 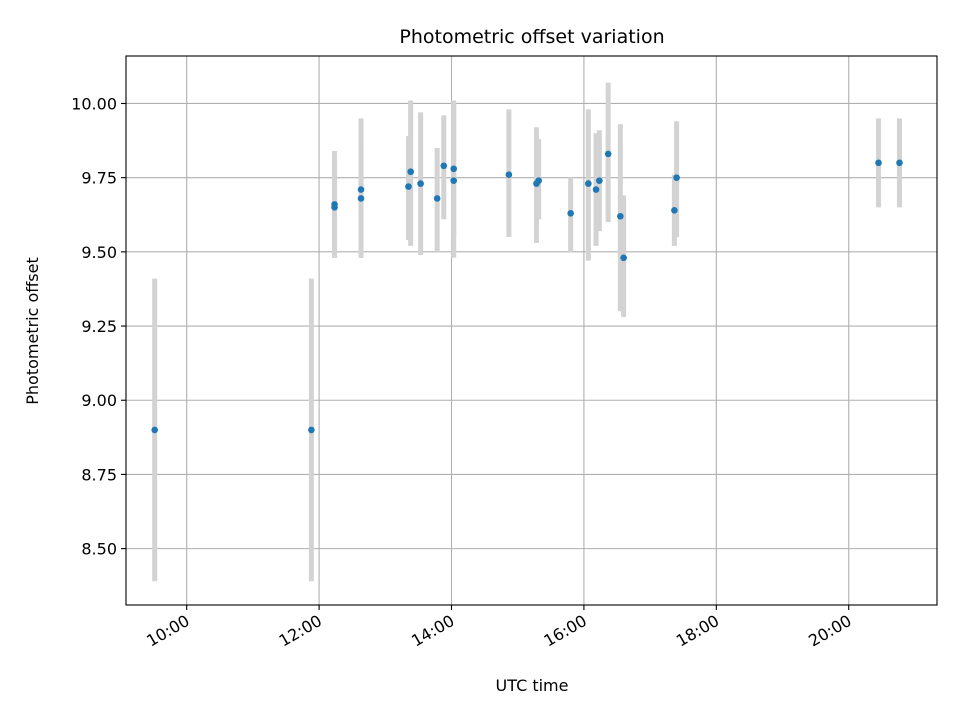 I want to click on chart-title: Photometric offset variation, so click(x=531, y=37).